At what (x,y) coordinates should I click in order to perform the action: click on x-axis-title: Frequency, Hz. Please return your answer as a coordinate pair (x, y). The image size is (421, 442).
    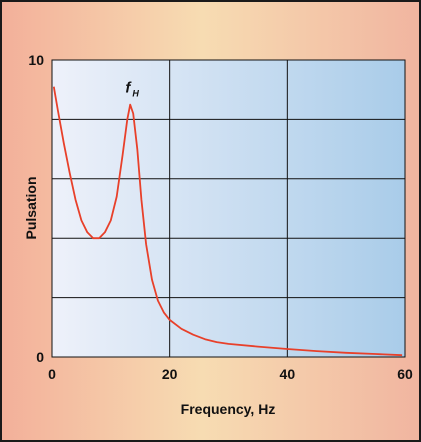
    Looking at the image, I should click on (228, 409).